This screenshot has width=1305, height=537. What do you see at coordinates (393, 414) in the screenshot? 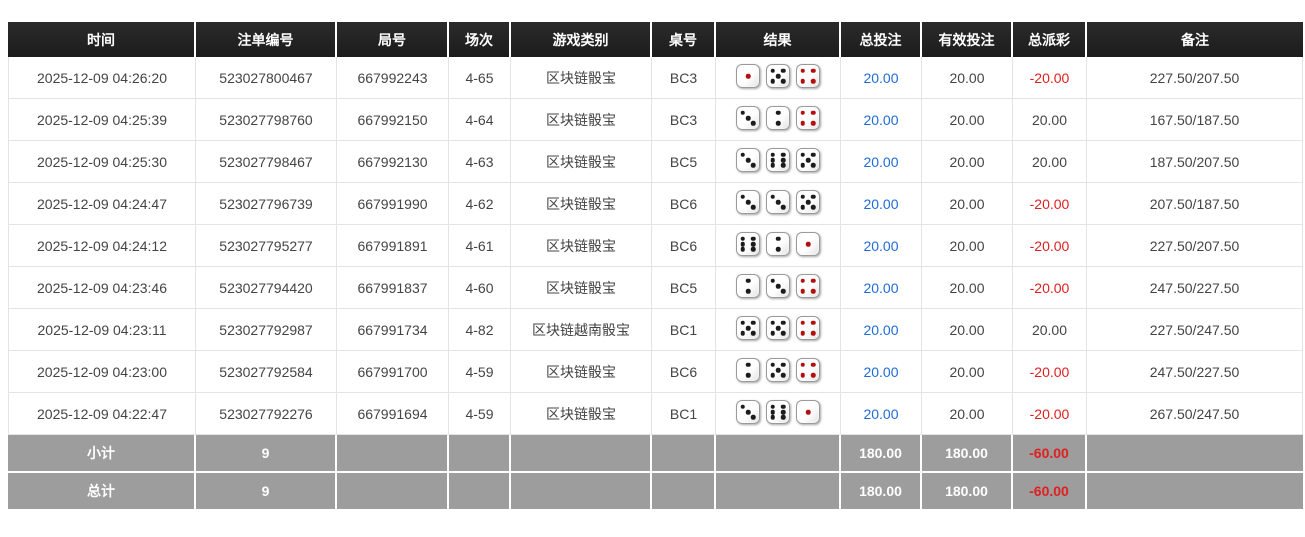
I see `round-id-cell: 667991694` at bounding box center [393, 414].